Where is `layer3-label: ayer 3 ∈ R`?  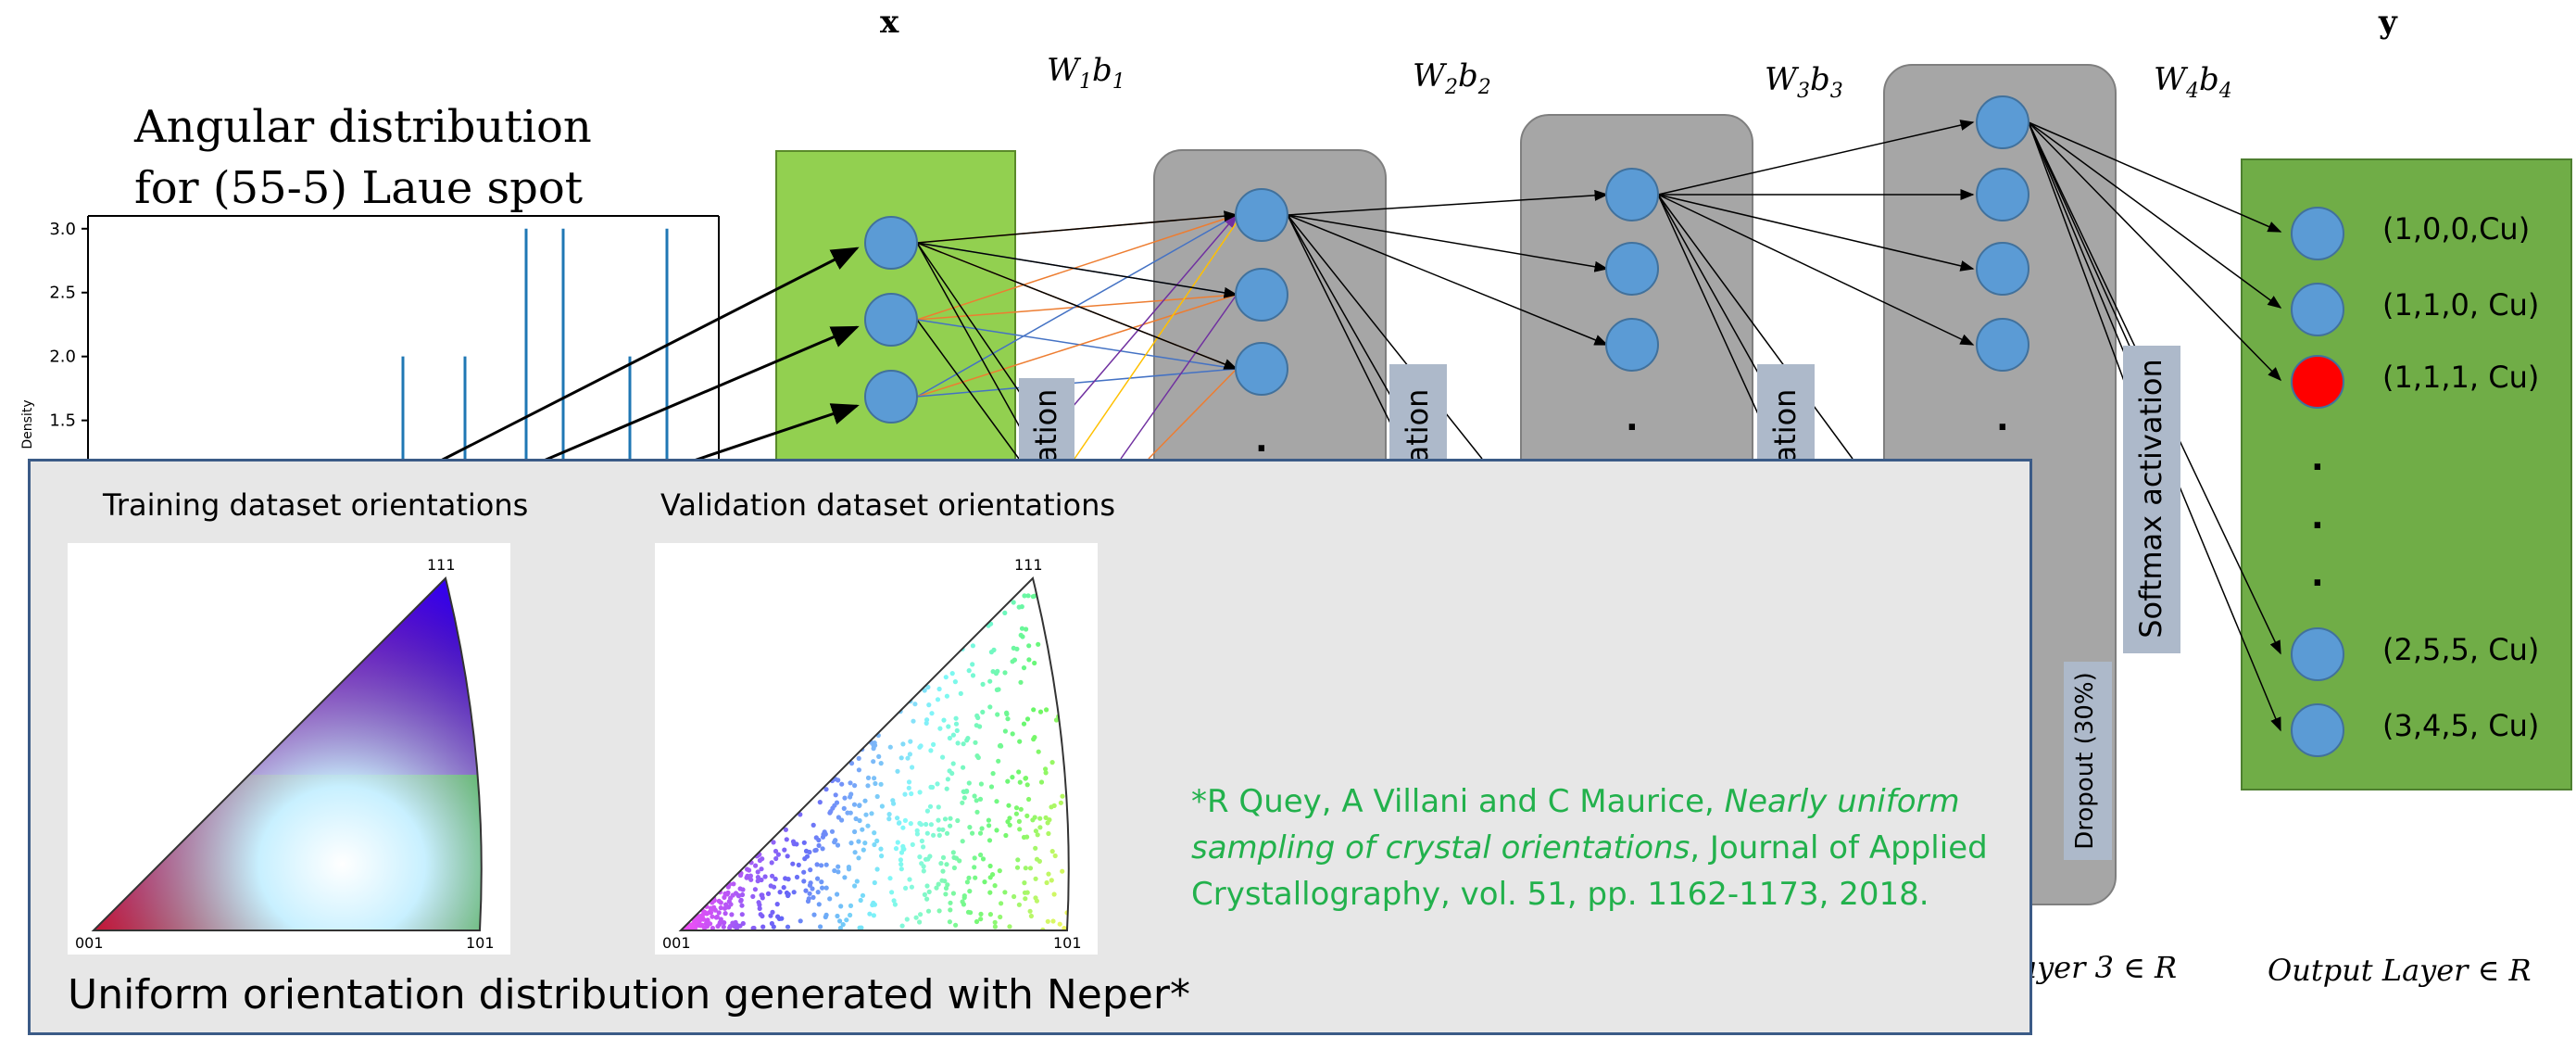 layer3-label: ayer 3 ∈ R is located at coordinates (2098, 968).